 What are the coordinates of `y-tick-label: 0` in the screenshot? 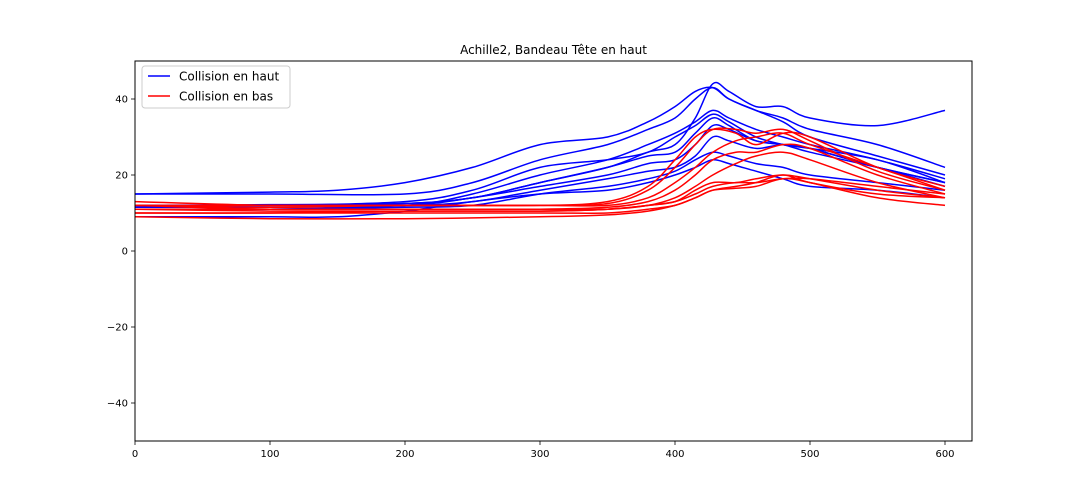 It's located at (125, 252).